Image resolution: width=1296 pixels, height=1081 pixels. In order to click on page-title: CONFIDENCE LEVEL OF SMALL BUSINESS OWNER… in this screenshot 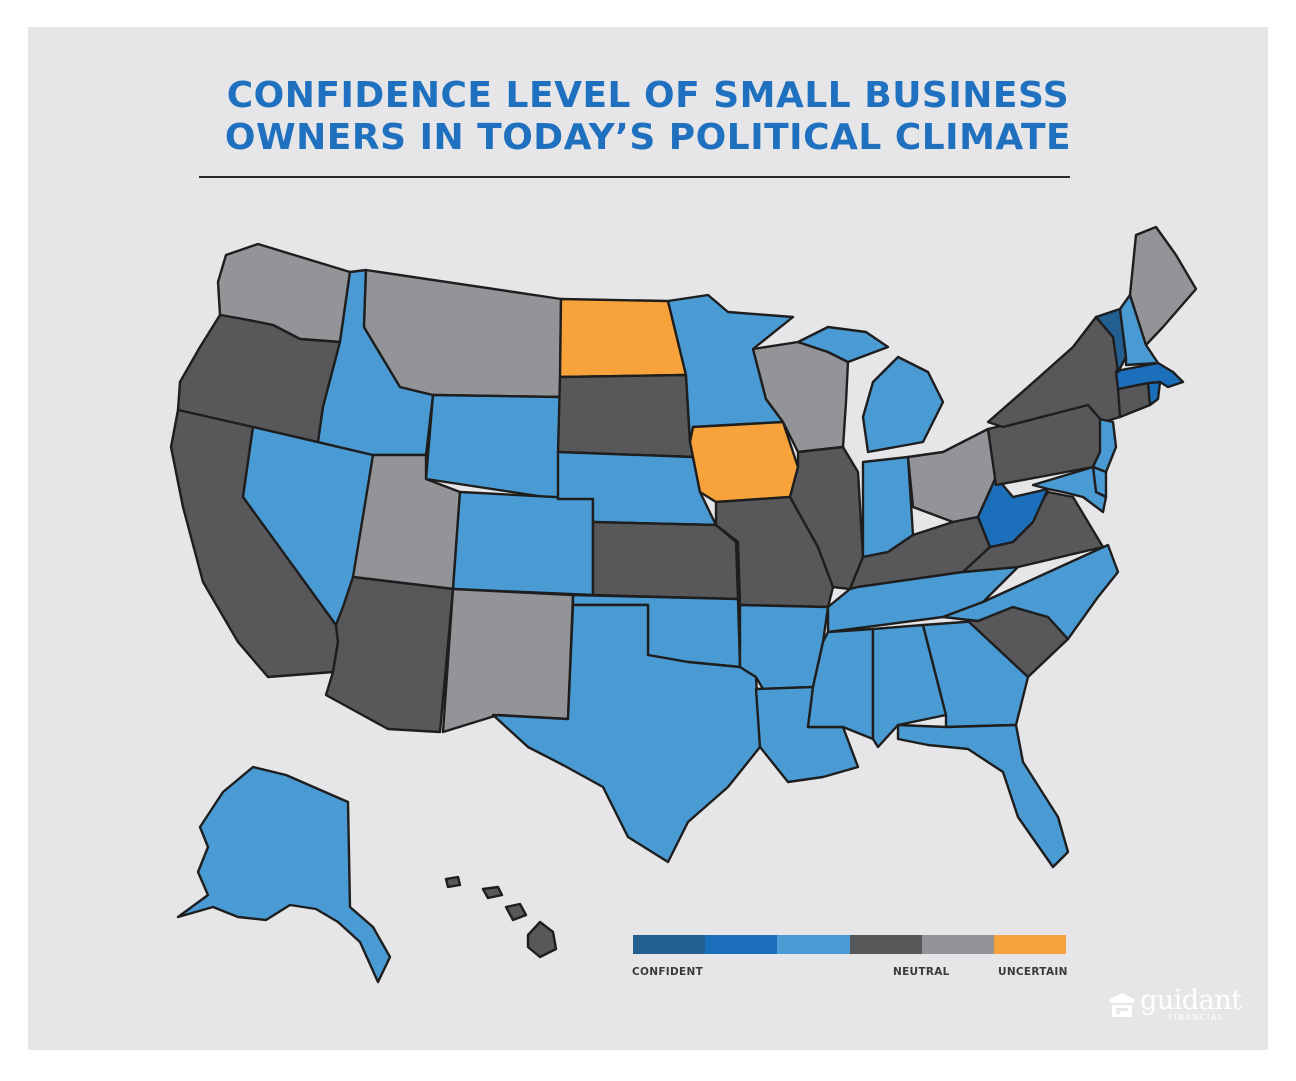, I will do `click(648, 117)`.